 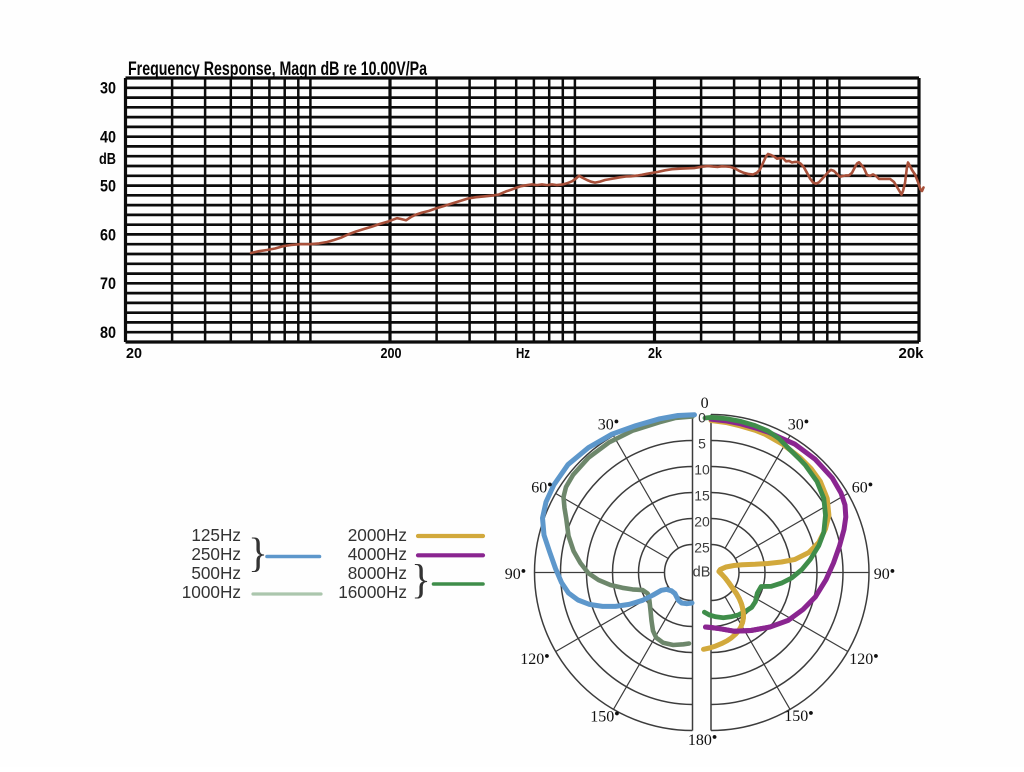 I want to click on svg-text: 50, so click(x=108, y=187).